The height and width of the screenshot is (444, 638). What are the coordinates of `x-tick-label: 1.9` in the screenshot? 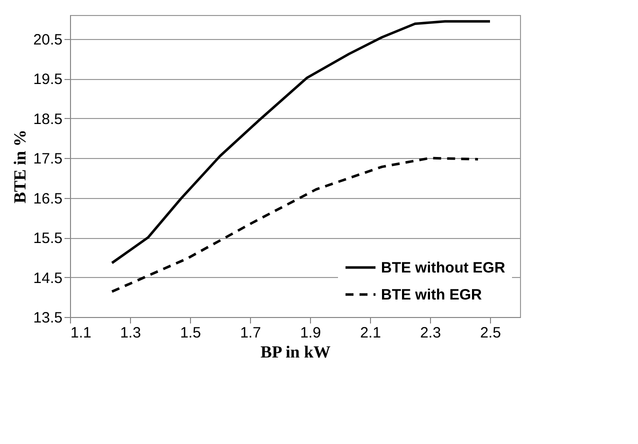 It's located at (310, 333).